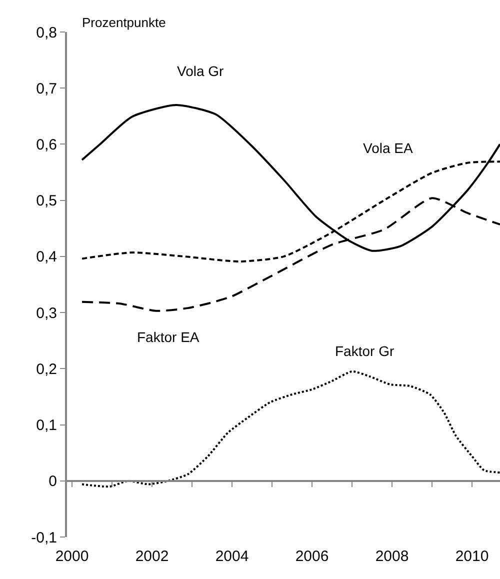 The image size is (500, 579). Describe the element at coordinates (46, 201) in the screenshot. I see `y-tick-label: 0,5` at that location.